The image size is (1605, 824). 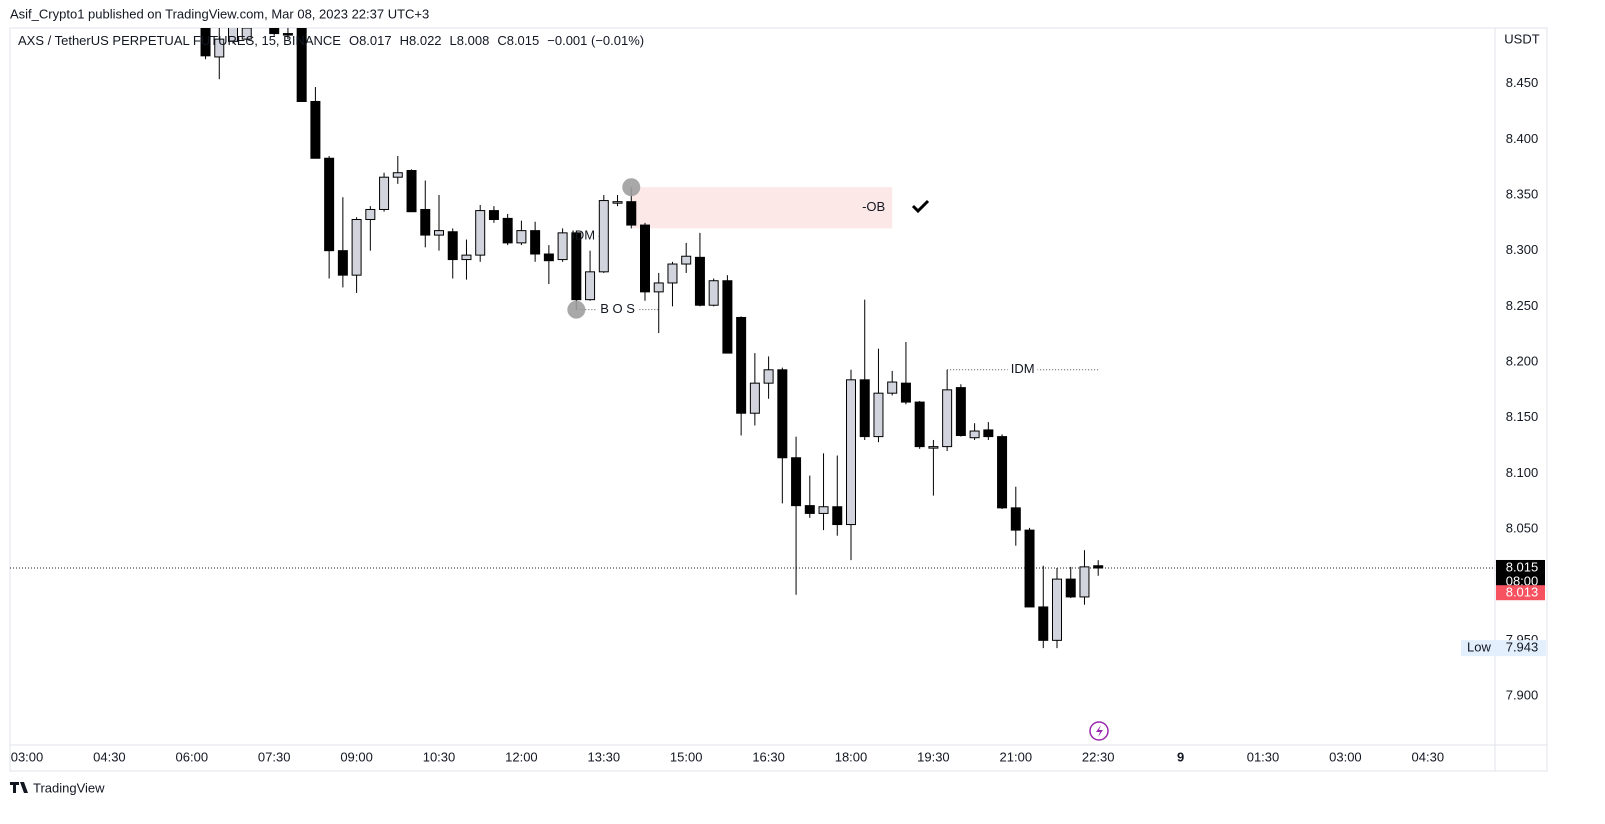 I want to click on currency: USDT, so click(x=1521, y=38).